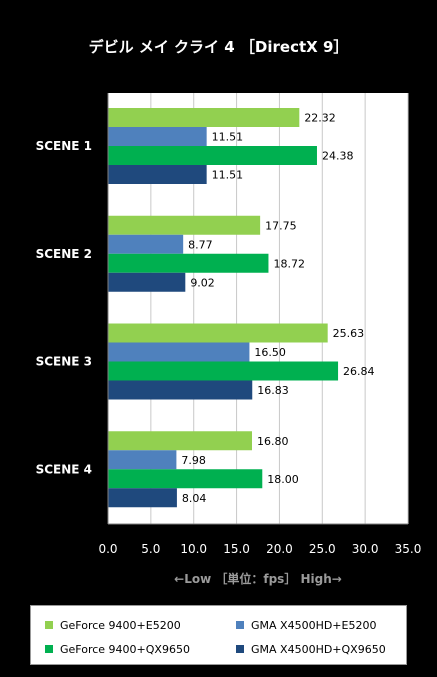 This screenshot has width=437, height=677. What do you see at coordinates (202, 282) in the screenshot?
I see `data-label: 9.02` at bounding box center [202, 282].